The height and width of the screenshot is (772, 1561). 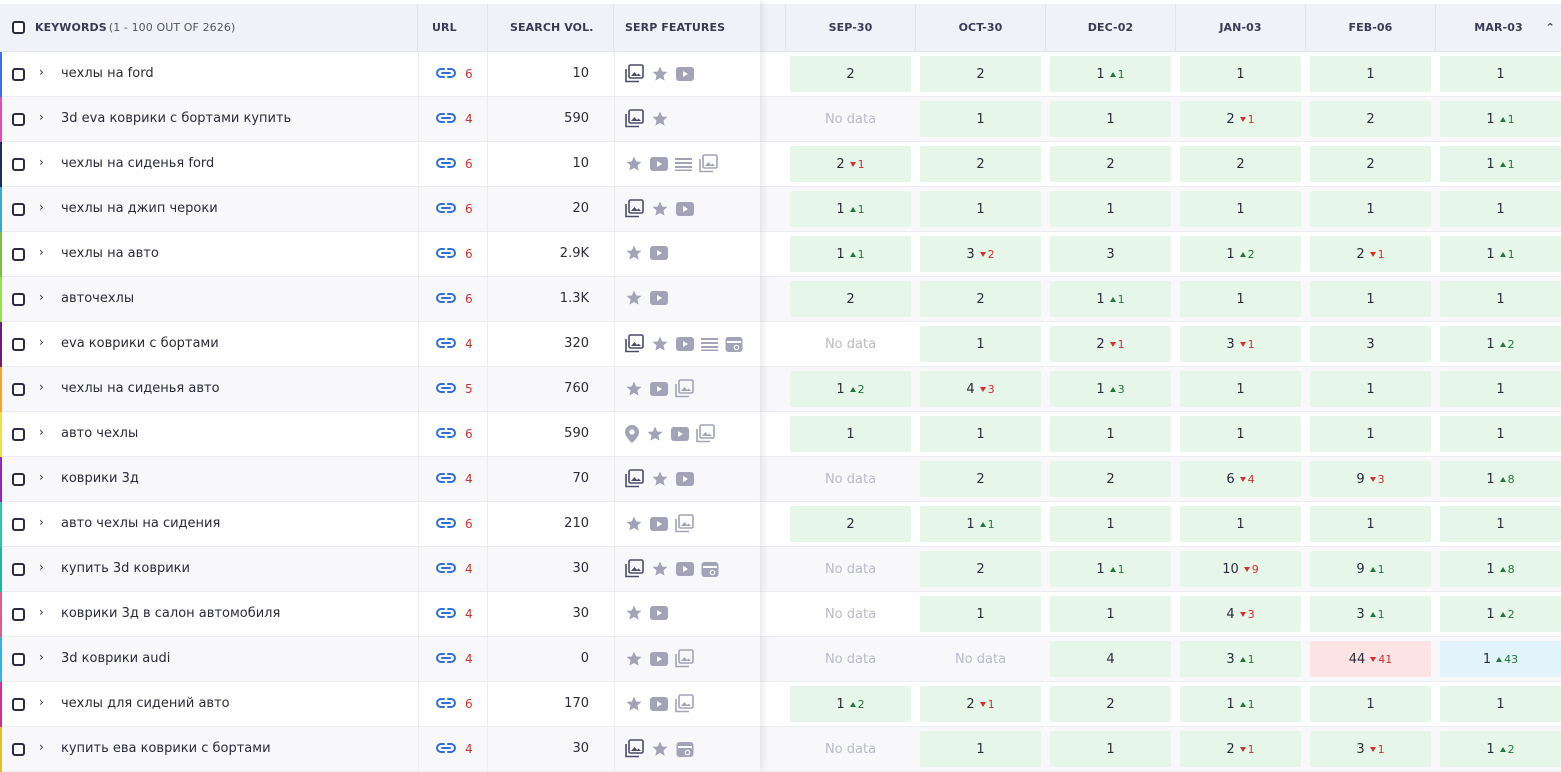 I want to click on table-row: › чехлы на авто 6 2.9K, so click(x=380, y=254).